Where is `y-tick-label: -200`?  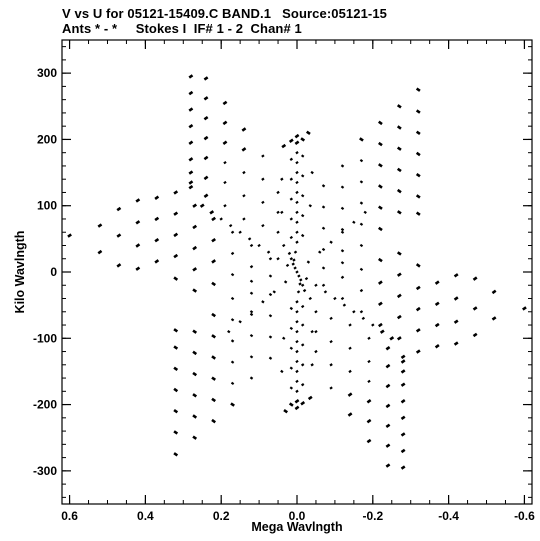
y-tick-label: -200 is located at coordinates (45, 405).